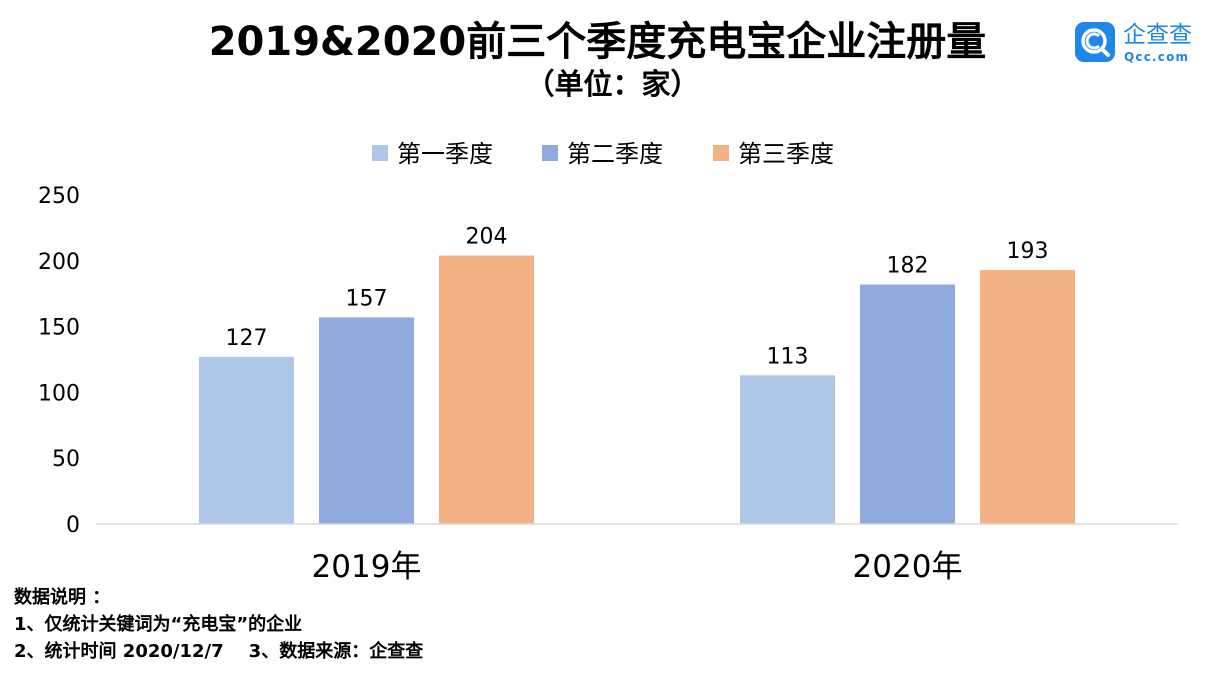  What do you see at coordinates (786, 154) in the screenshot?
I see `legend-label-3: 第三季度` at bounding box center [786, 154].